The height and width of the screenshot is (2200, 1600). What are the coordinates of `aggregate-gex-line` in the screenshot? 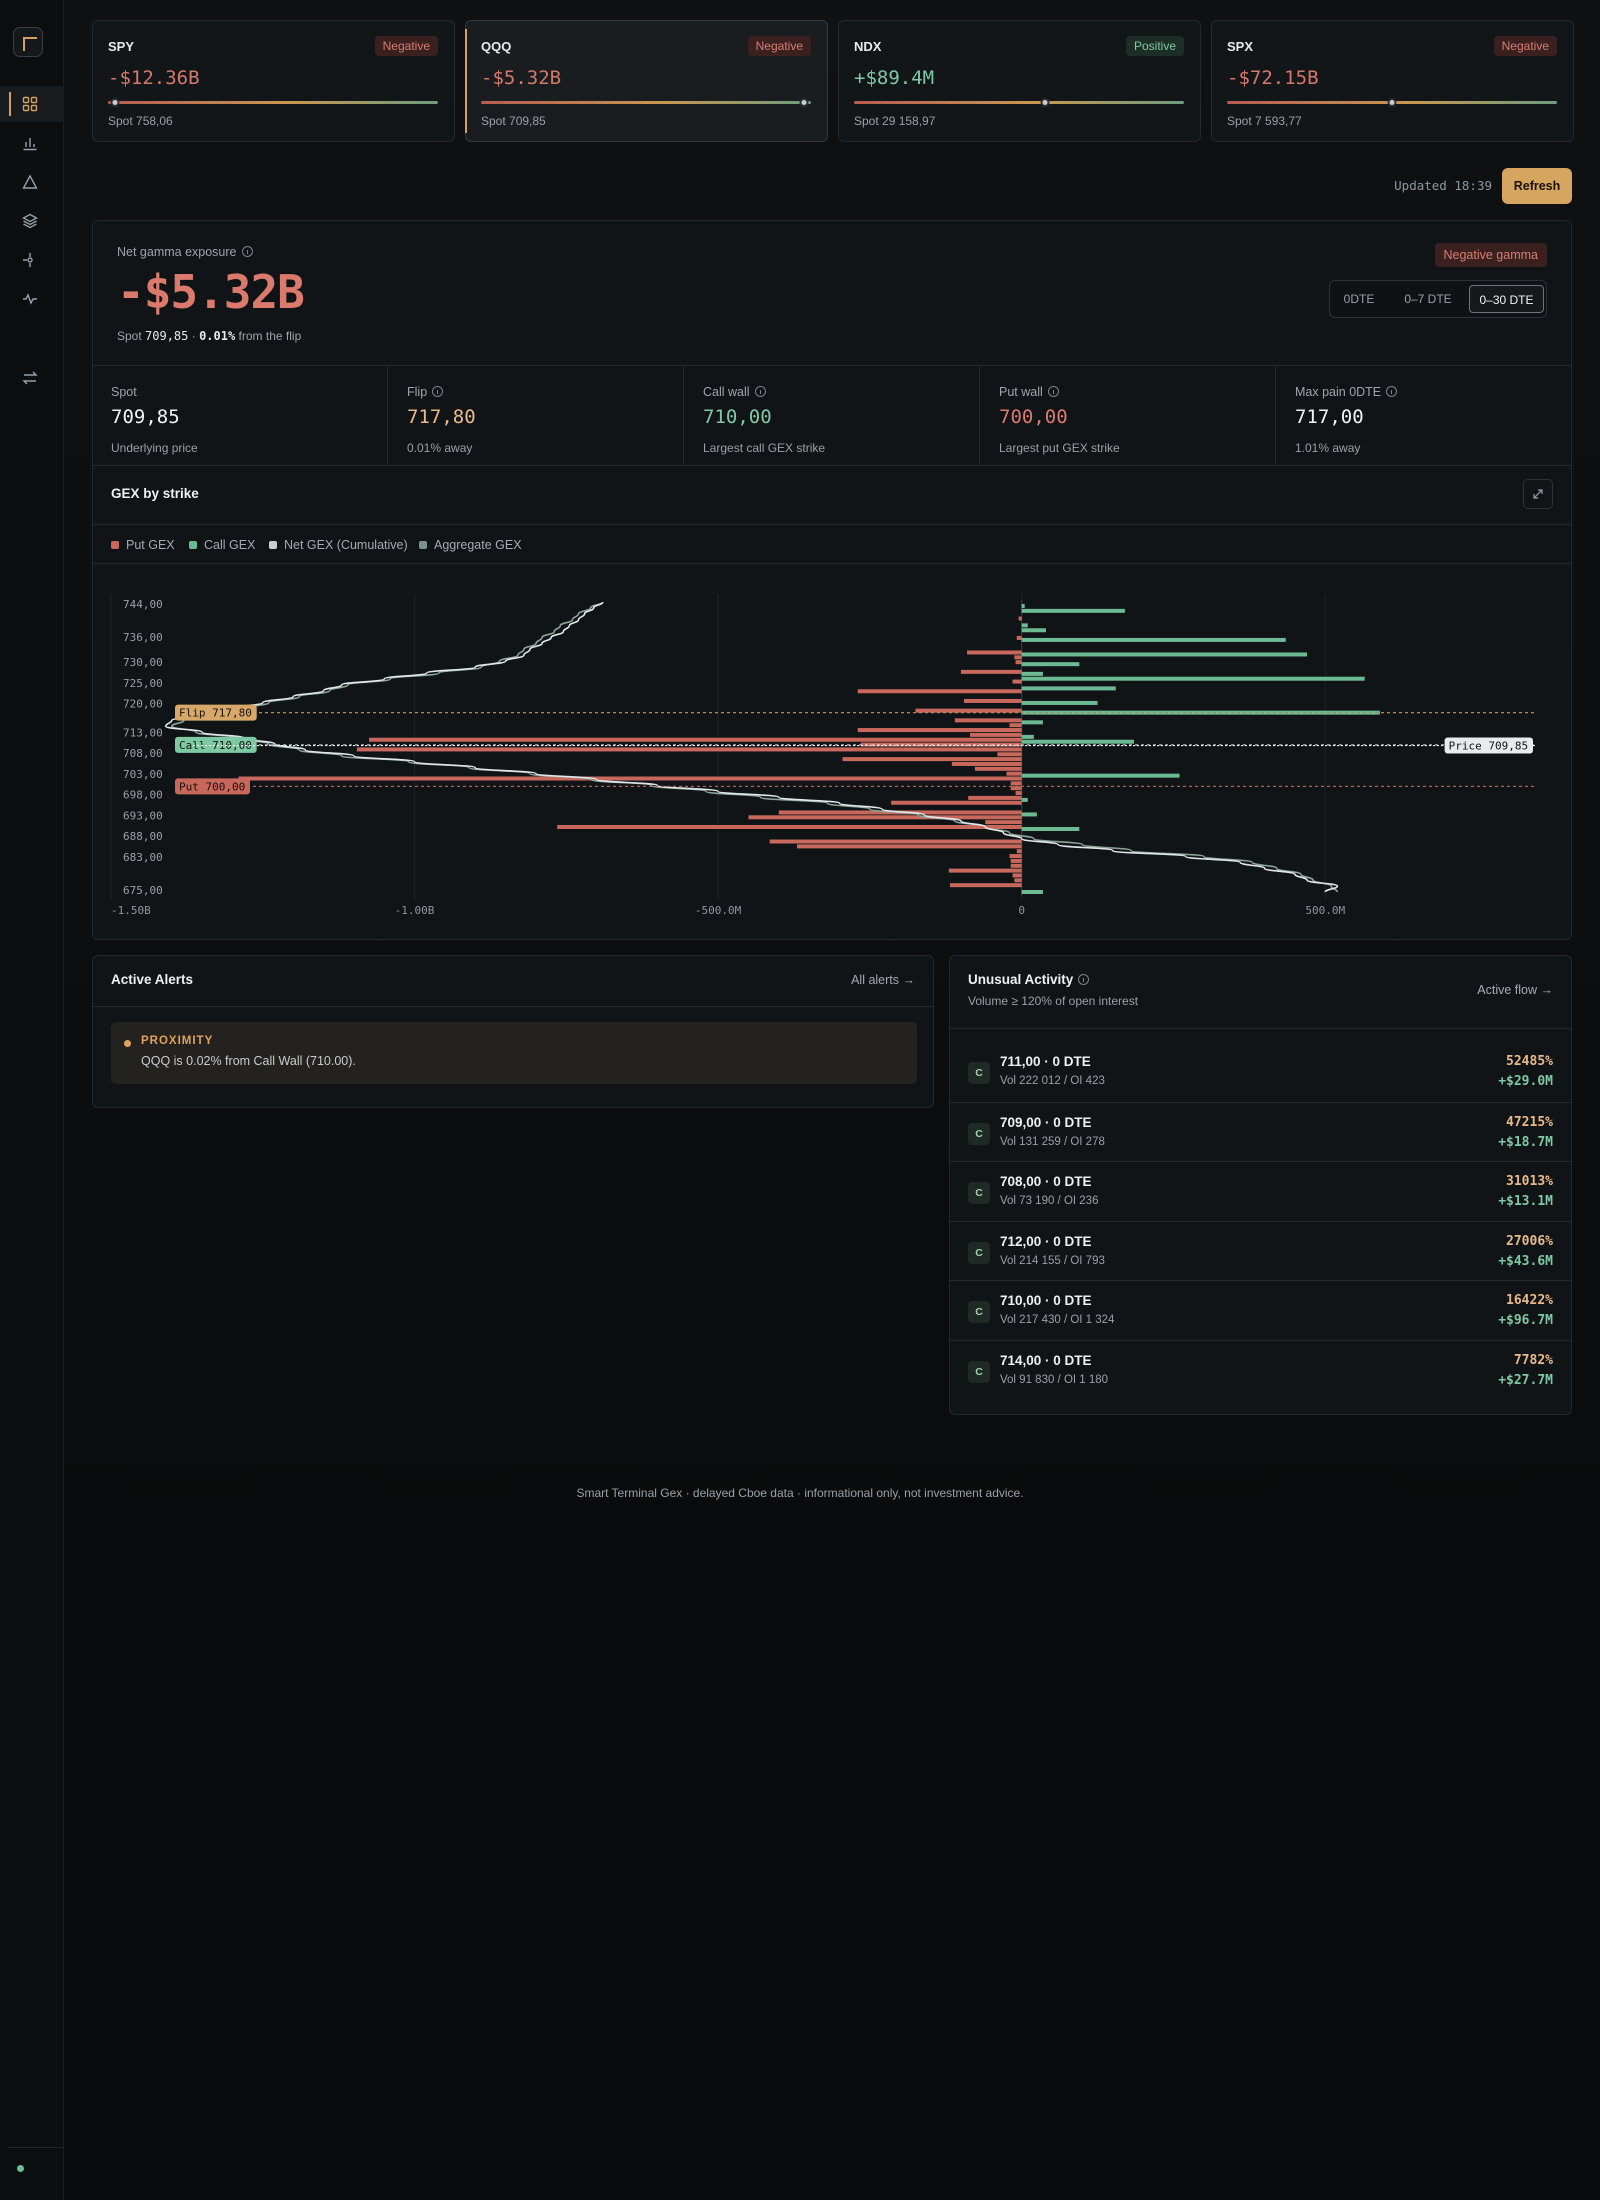 It's located at (754, 747).